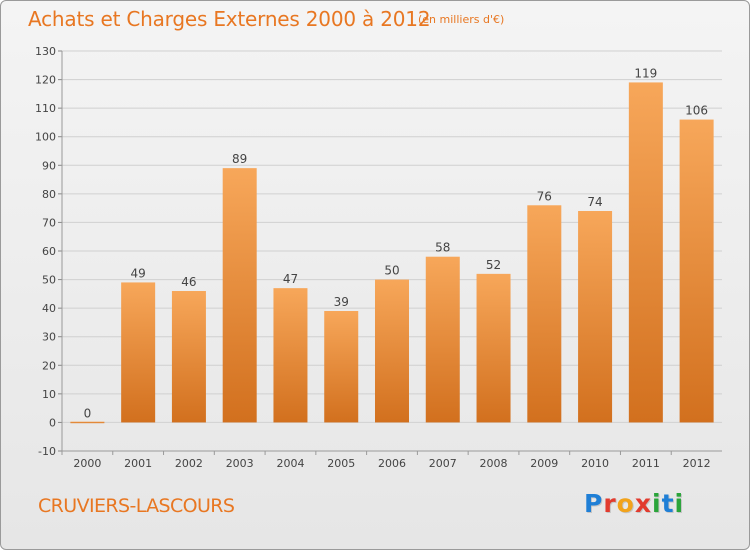 The width and height of the screenshot is (750, 550). I want to click on x-tick-label: 2008, so click(494, 463).